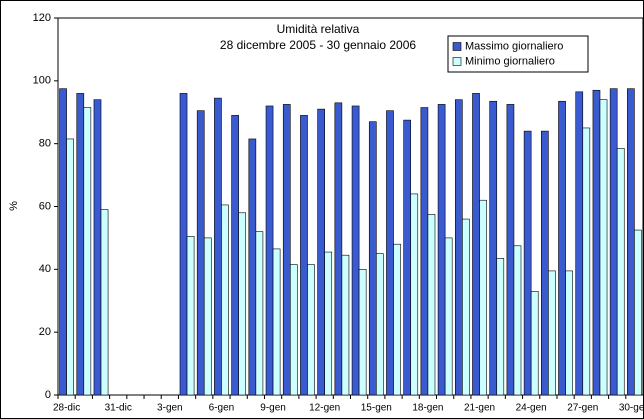 This screenshot has width=644, height=419. What do you see at coordinates (479, 408) in the screenshot?
I see `x-tick-label: 21-gen` at bounding box center [479, 408].